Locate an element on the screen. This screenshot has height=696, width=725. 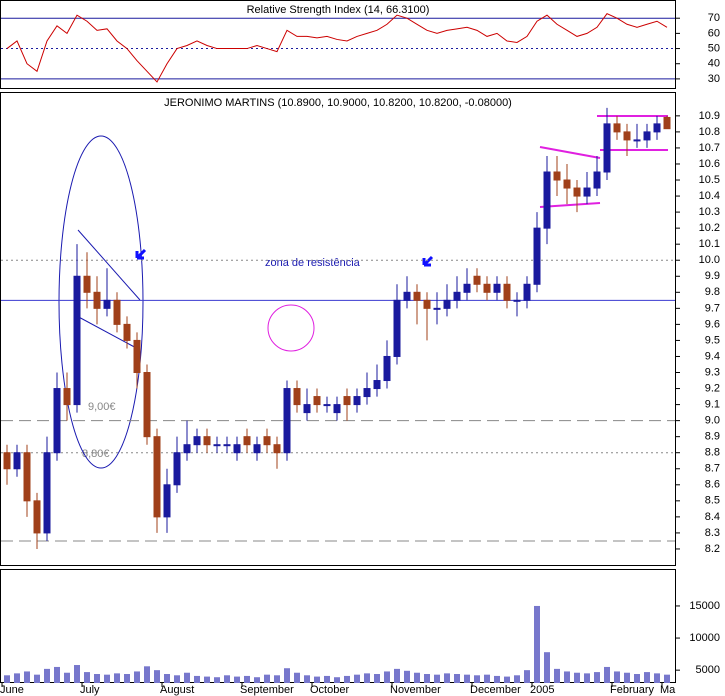
y-tick-label: 40 is located at coordinates (714, 64).